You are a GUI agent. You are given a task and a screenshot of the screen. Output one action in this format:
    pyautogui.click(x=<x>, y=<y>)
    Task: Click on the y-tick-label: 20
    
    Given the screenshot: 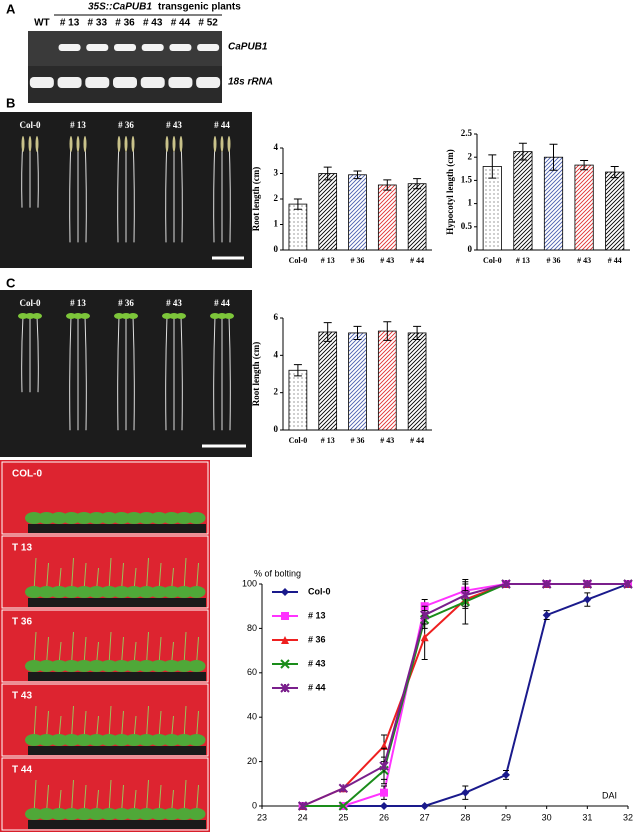 What is the action you would take?
    pyautogui.click(x=252, y=761)
    